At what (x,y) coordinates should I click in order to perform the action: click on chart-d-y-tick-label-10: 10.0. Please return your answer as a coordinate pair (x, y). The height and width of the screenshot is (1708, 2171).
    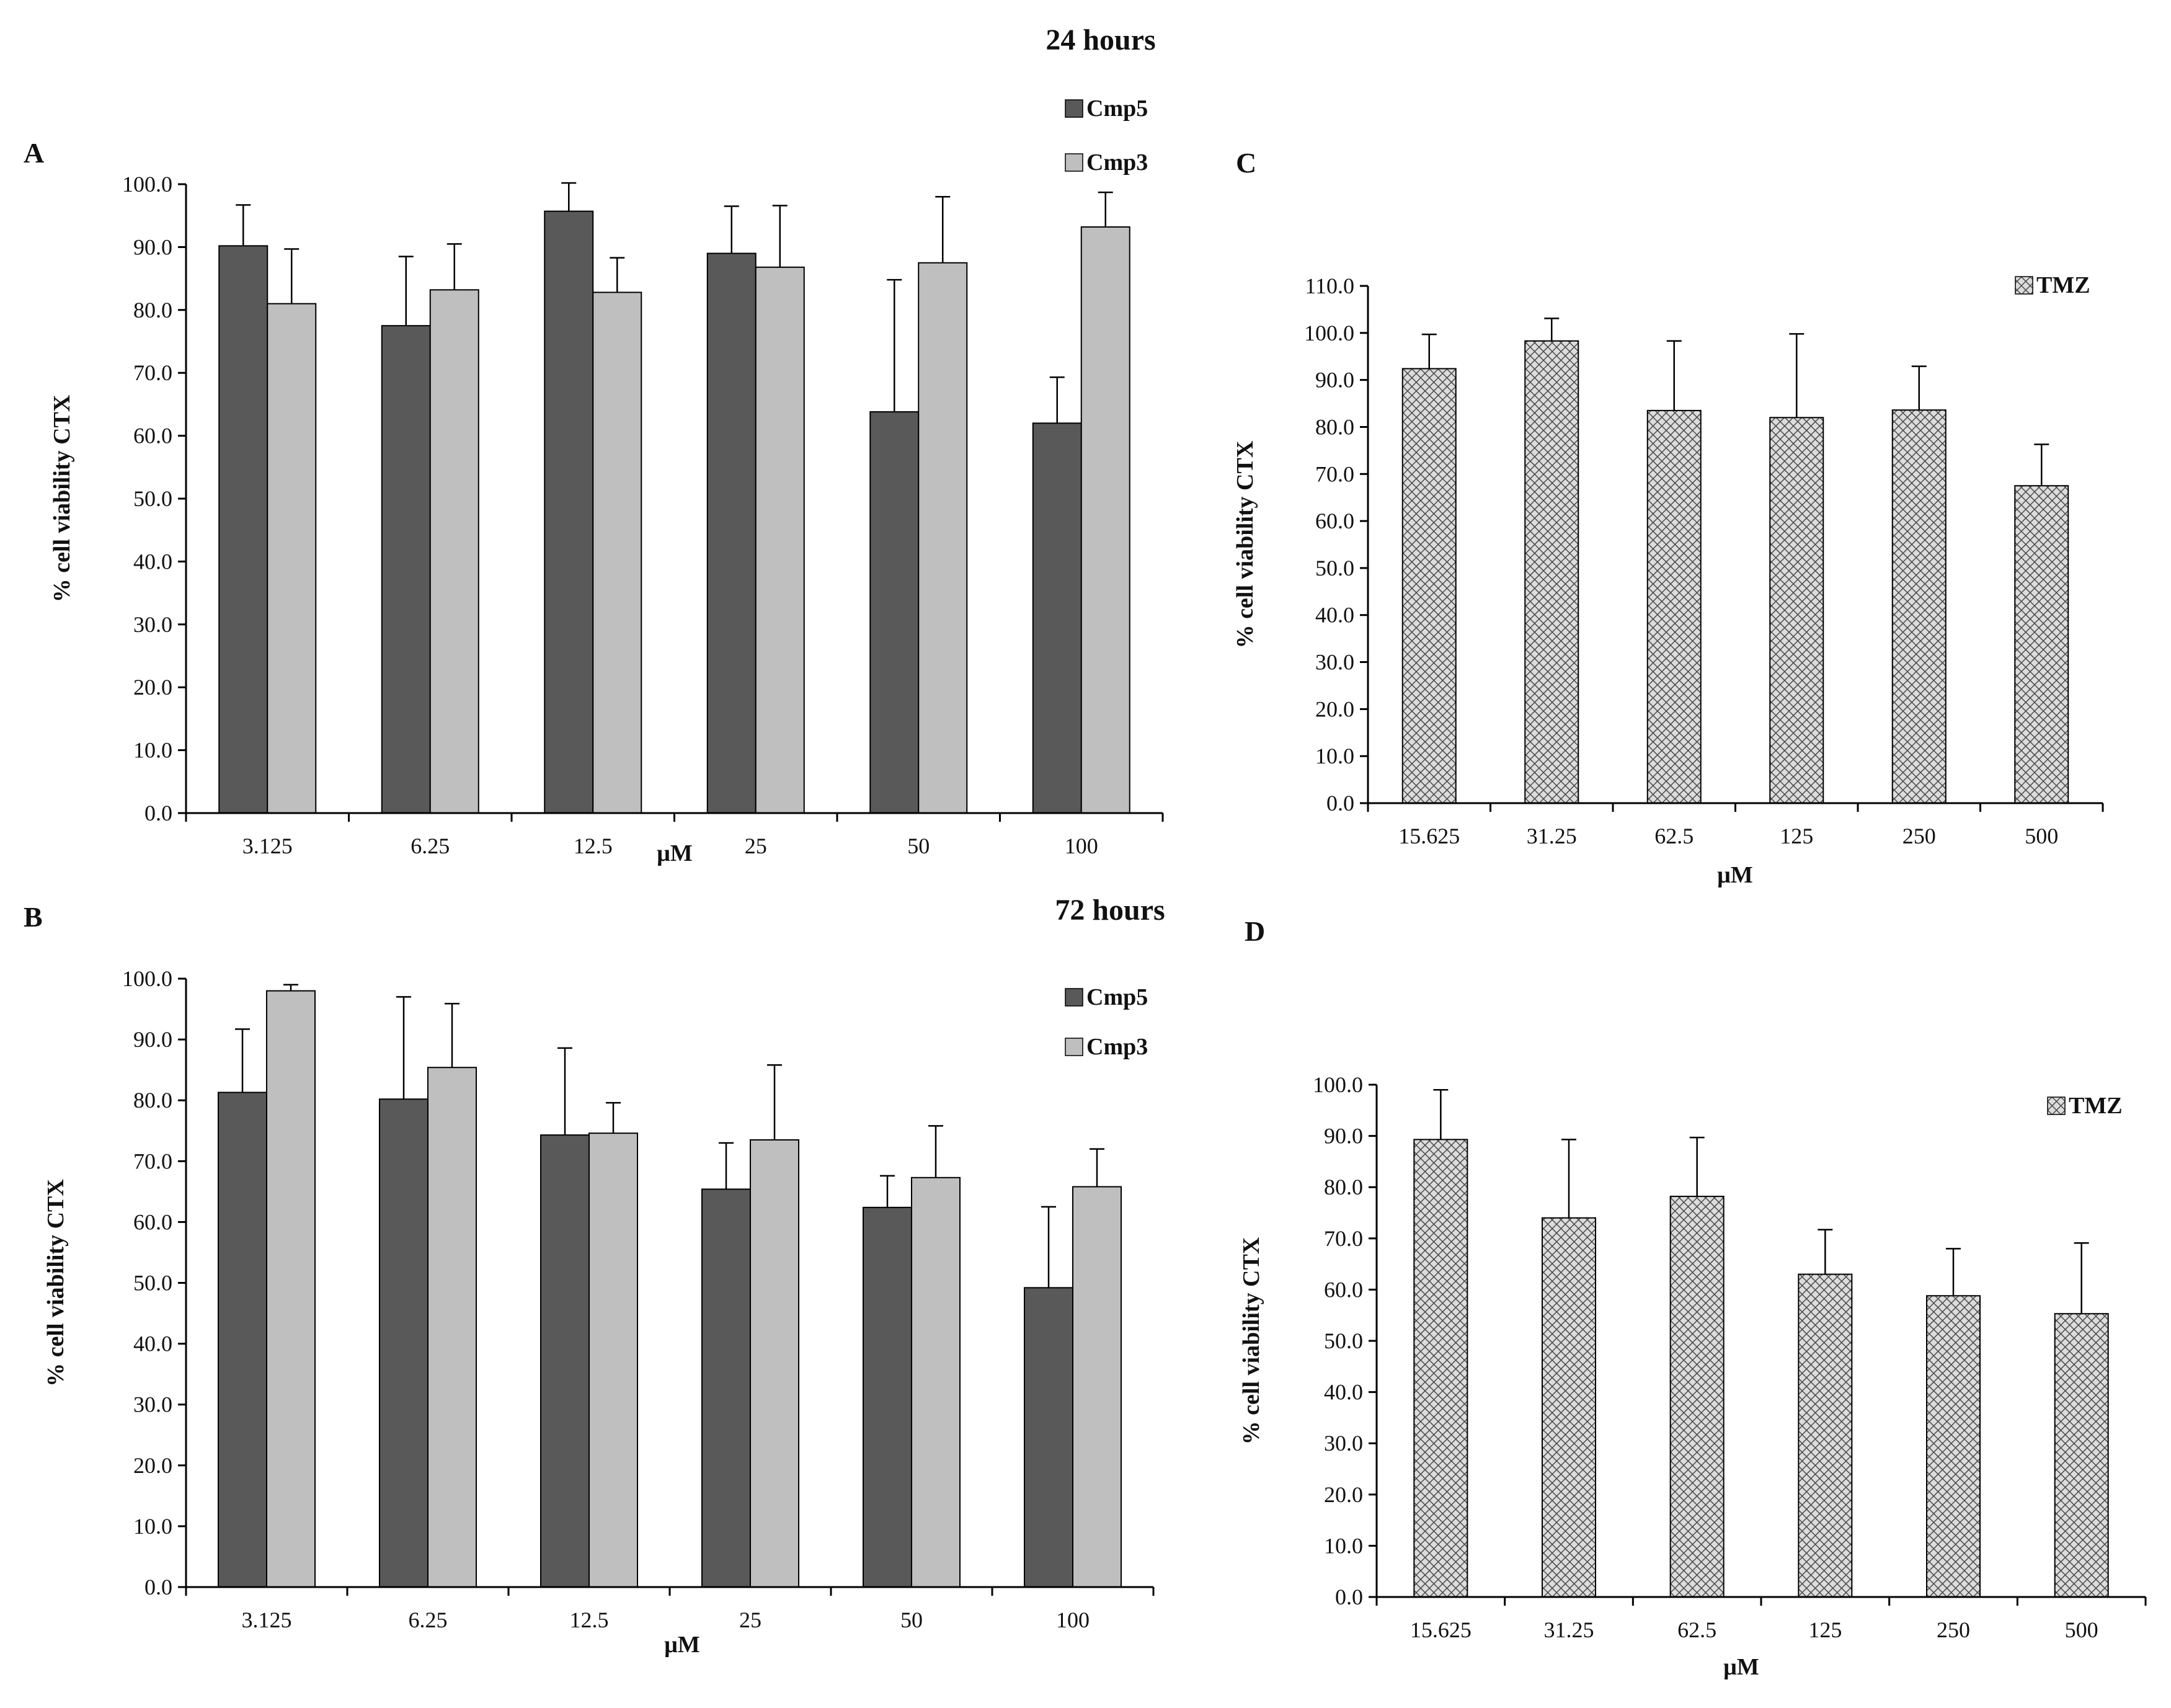
    Looking at the image, I should click on (1343, 1545).